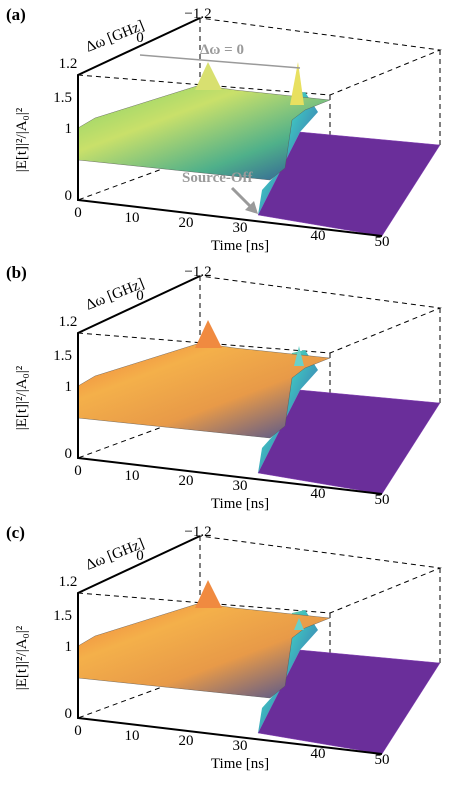  Describe the element at coordinates (16, 272) in the screenshot. I see `panel-label: (b)` at that location.